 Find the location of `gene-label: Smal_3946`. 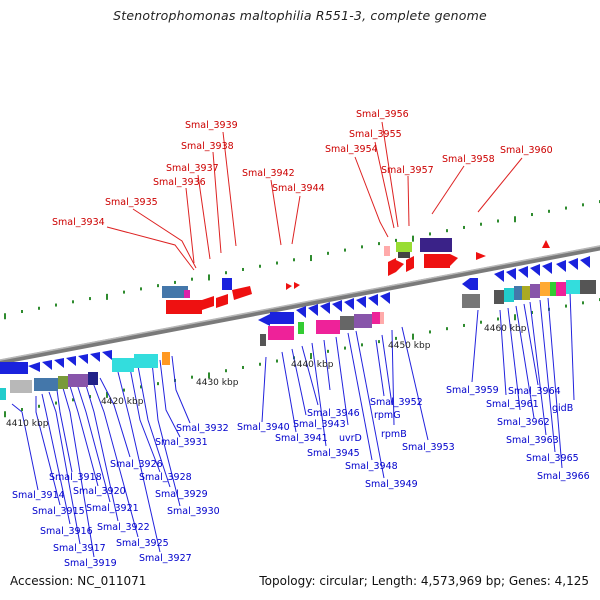

gene-label: Smal_3946 is located at coordinates (333, 413).